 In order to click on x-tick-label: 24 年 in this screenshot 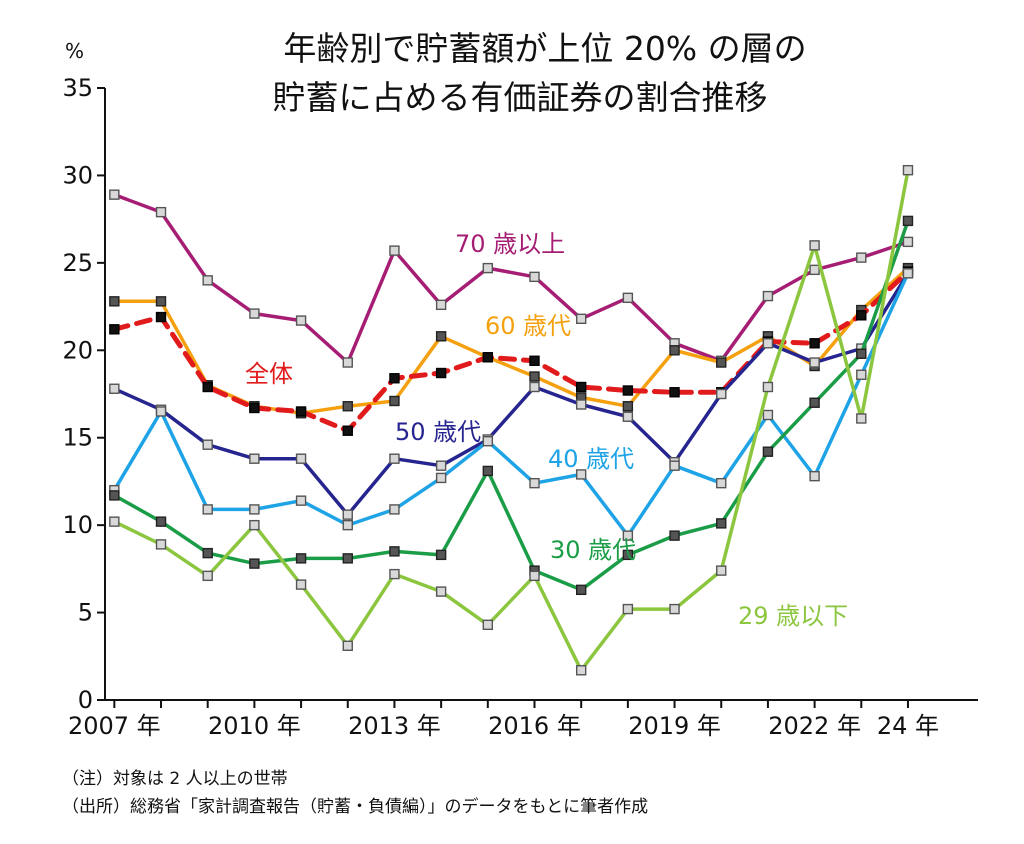, I will do `click(908, 726)`.